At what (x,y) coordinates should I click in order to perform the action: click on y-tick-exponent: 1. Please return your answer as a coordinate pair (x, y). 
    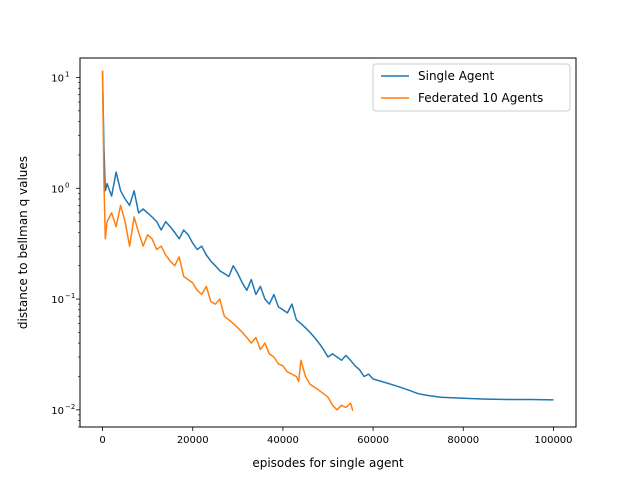
    Looking at the image, I should click on (67, 75).